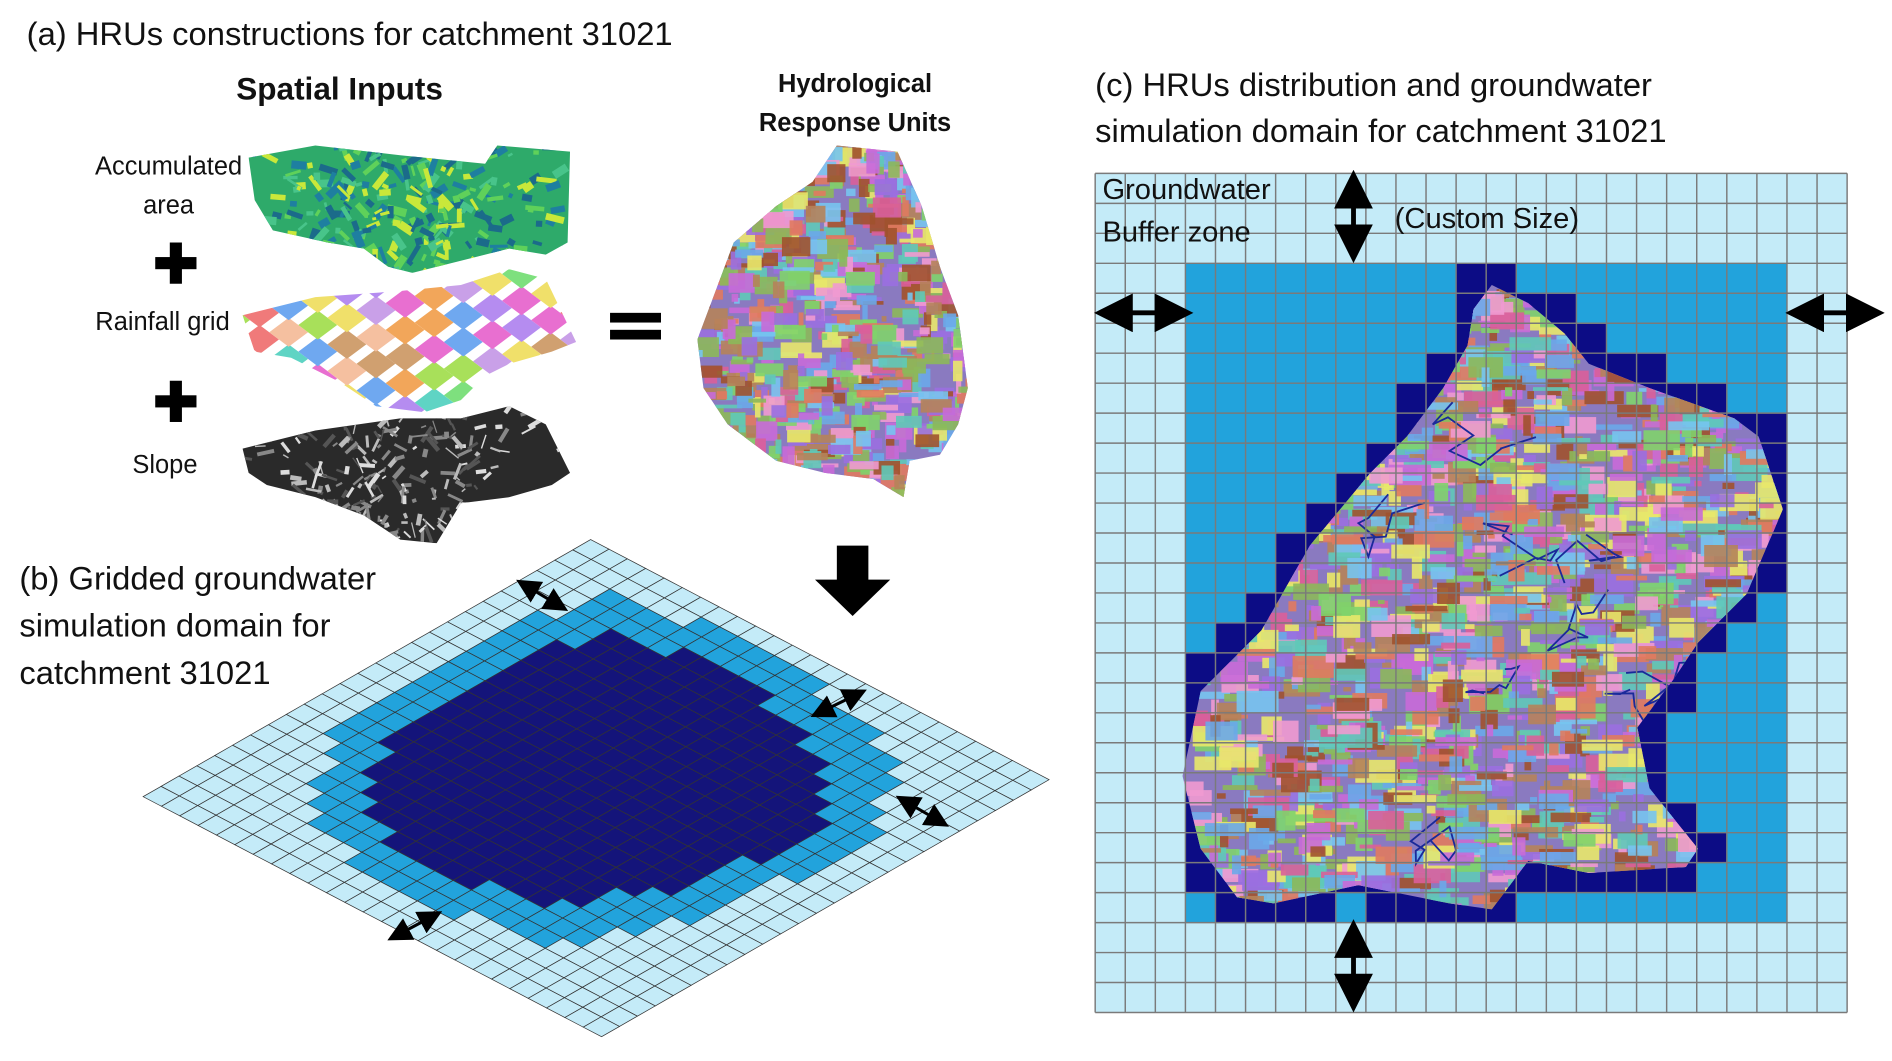 This screenshot has height=1061, width=1892. What do you see at coordinates (162, 322) in the screenshot?
I see `input-label: Rainfall grid` at bounding box center [162, 322].